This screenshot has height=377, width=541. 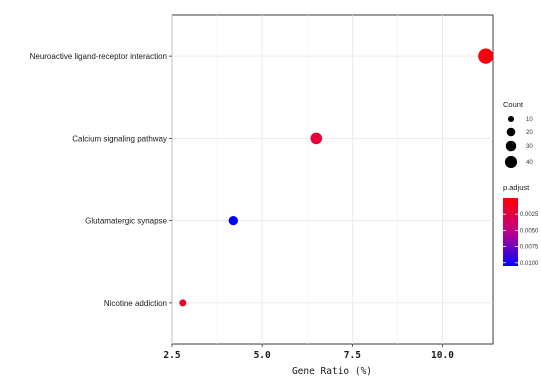 What do you see at coordinates (510, 232) in the screenshot?
I see `padjust-colorbar` at bounding box center [510, 232].